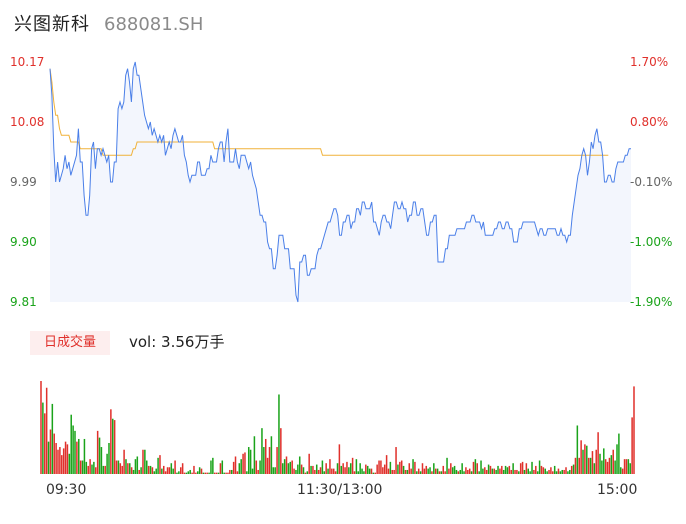 The height and width of the screenshot is (524, 686). I want to click on percent-axis-label: -1.00%, so click(651, 242).